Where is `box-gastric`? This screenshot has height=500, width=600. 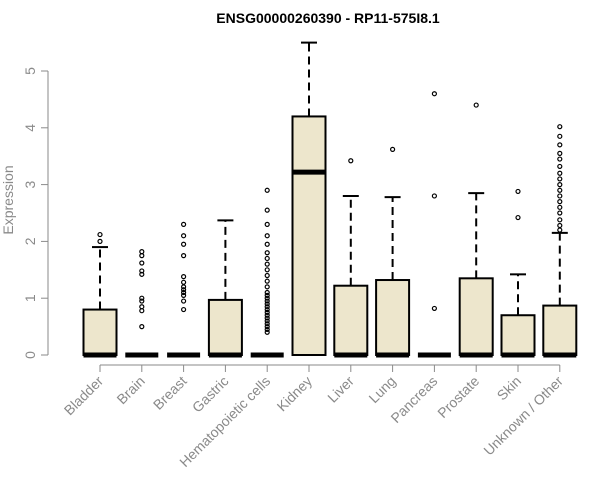
box-gastric is located at coordinates (225, 288).